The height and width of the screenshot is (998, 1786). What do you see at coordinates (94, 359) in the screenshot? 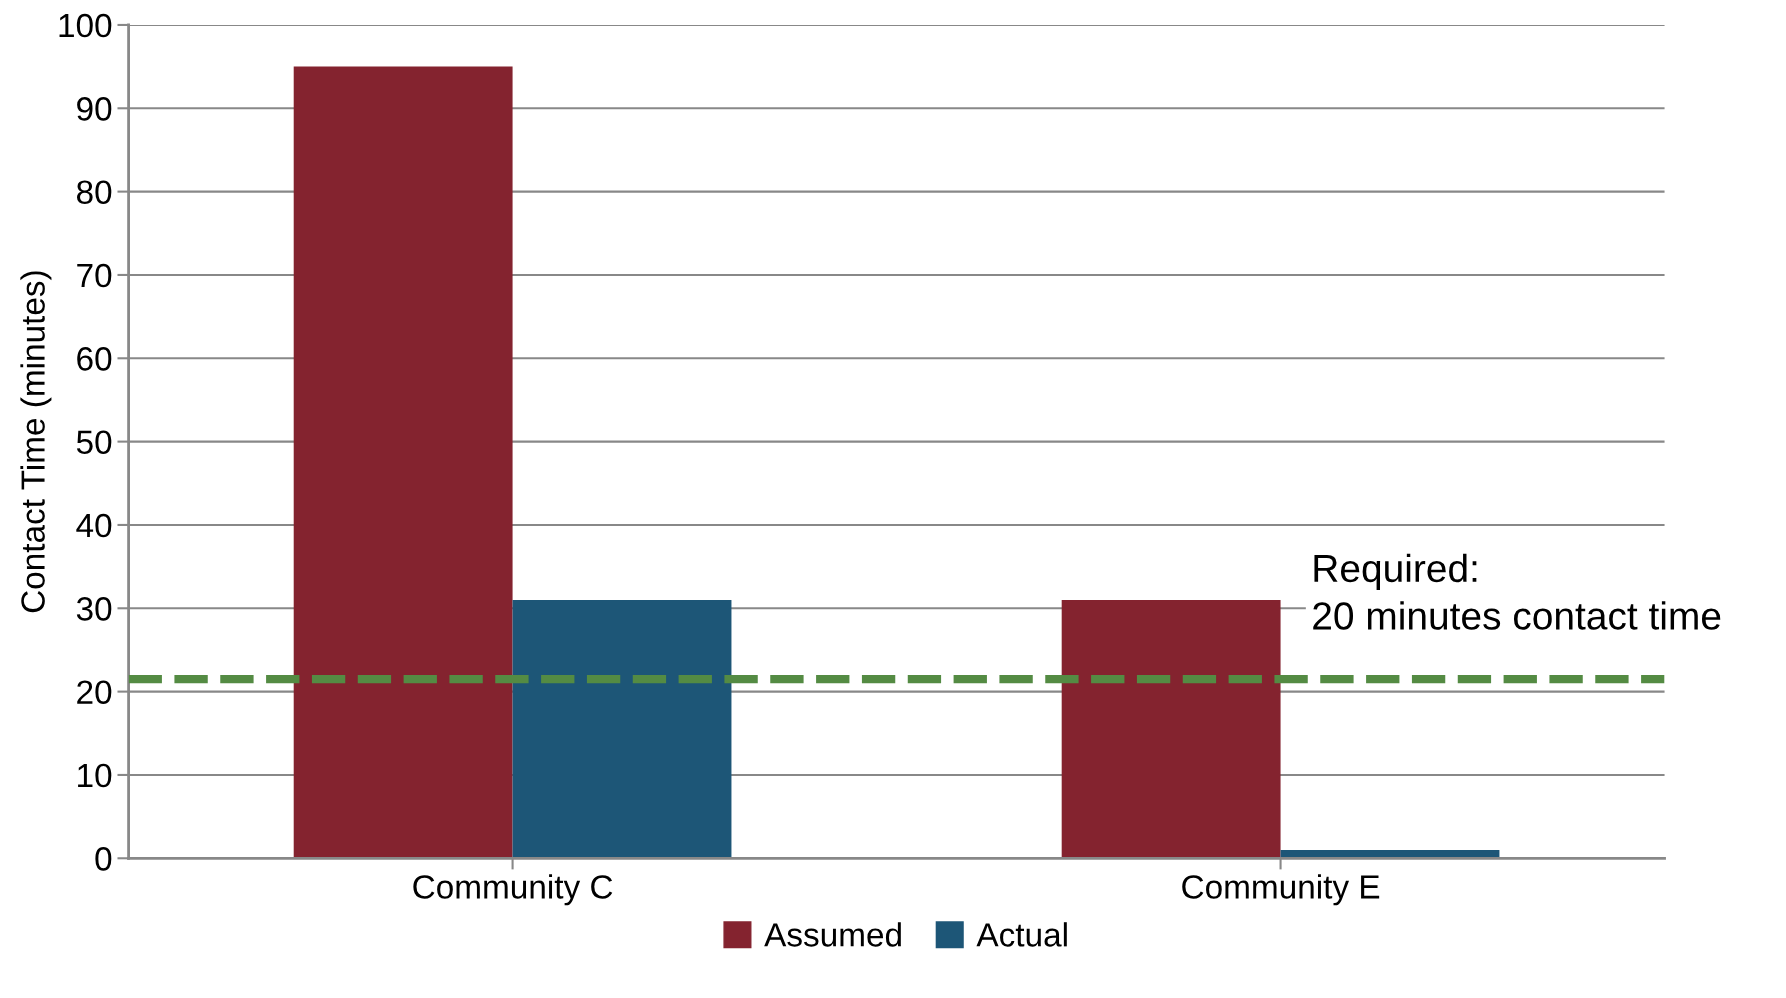
I see `y-tick-label: 60` at bounding box center [94, 359].